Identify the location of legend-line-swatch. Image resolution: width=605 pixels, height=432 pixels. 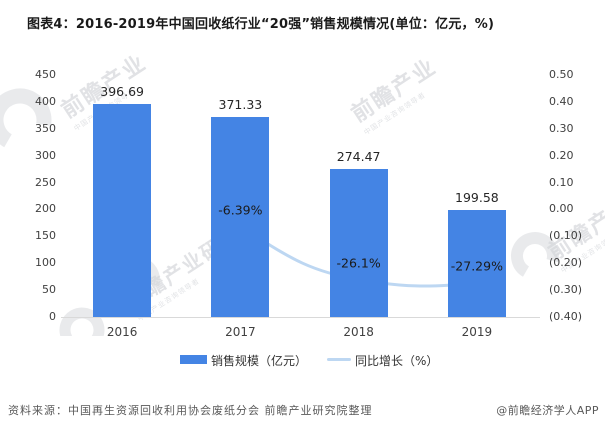
(339, 359).